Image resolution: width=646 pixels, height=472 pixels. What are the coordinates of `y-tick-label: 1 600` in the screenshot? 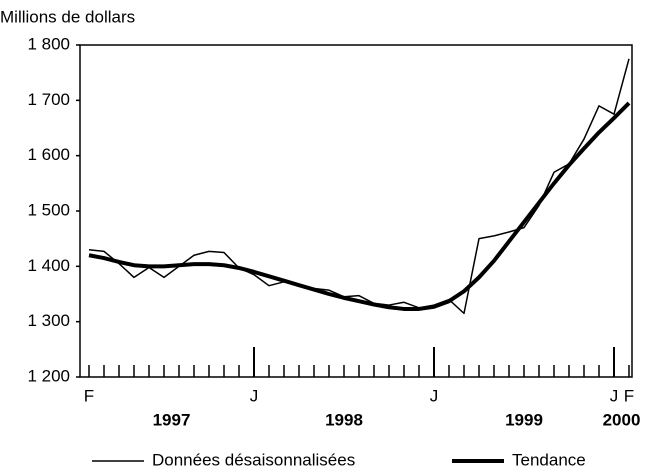 It's located at (48, 154).